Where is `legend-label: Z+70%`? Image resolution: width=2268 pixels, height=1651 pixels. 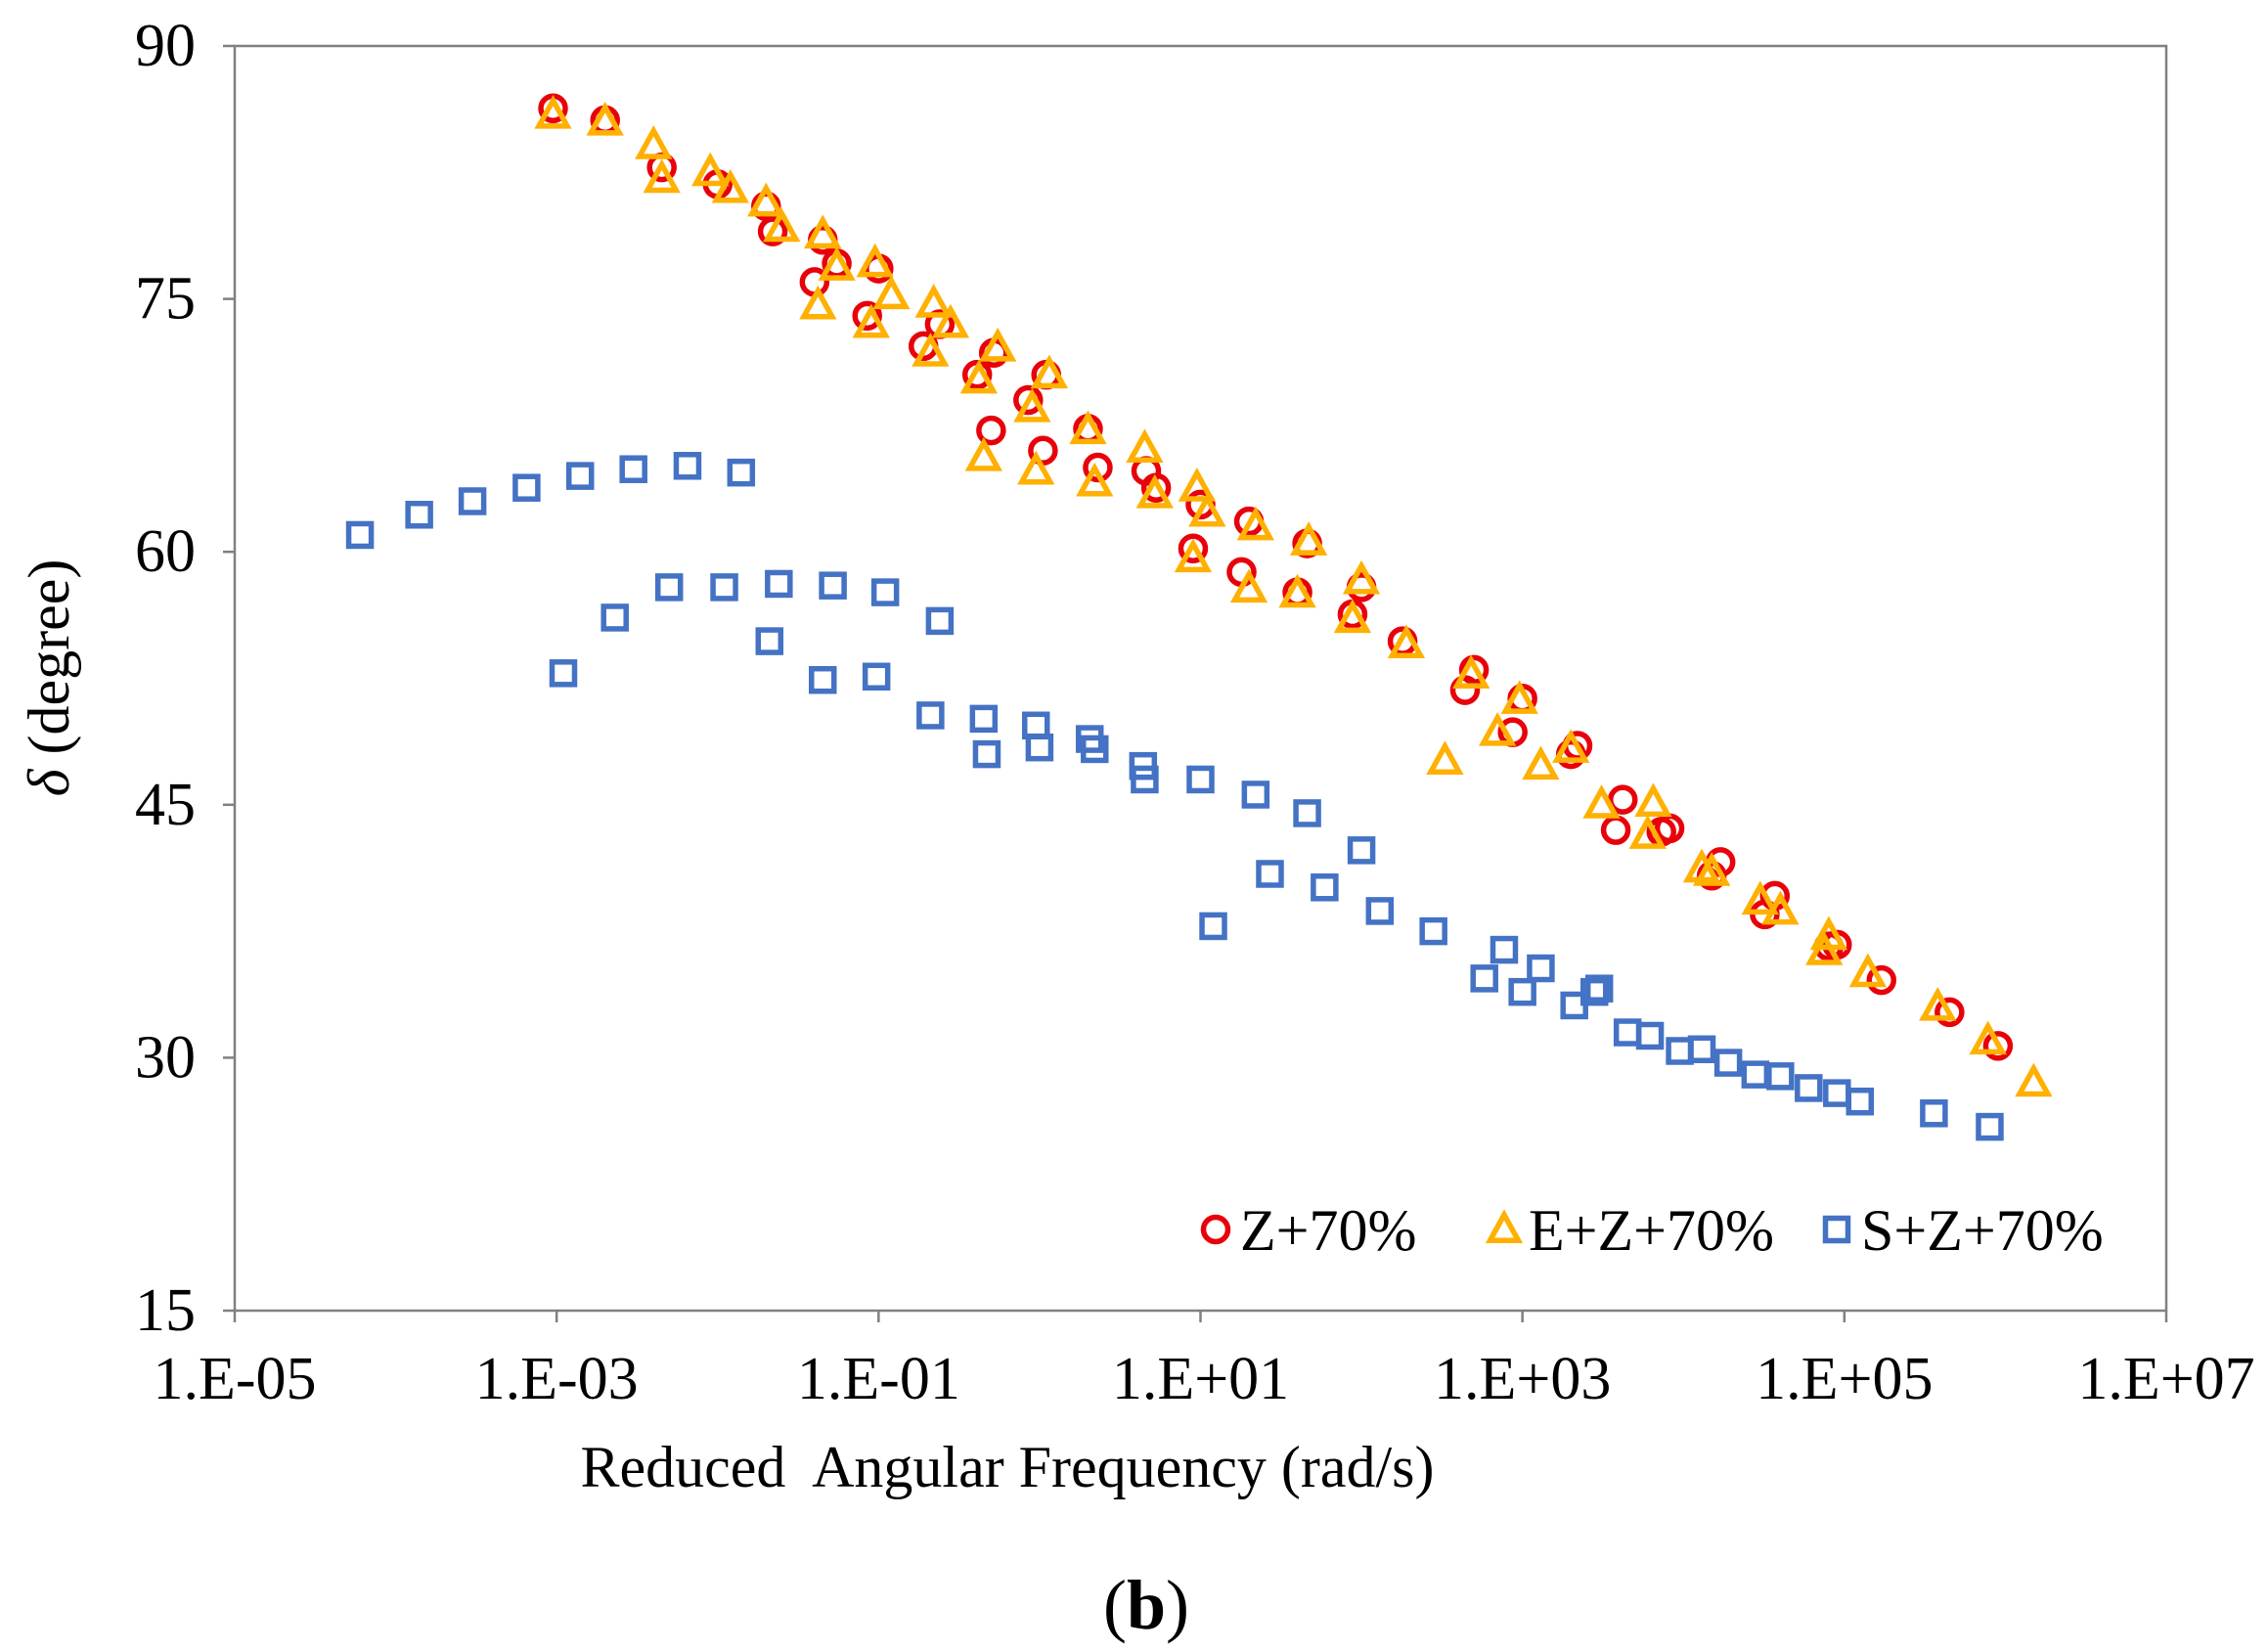
legend-label: Z+70% is located at coordinates (1328, 1230).